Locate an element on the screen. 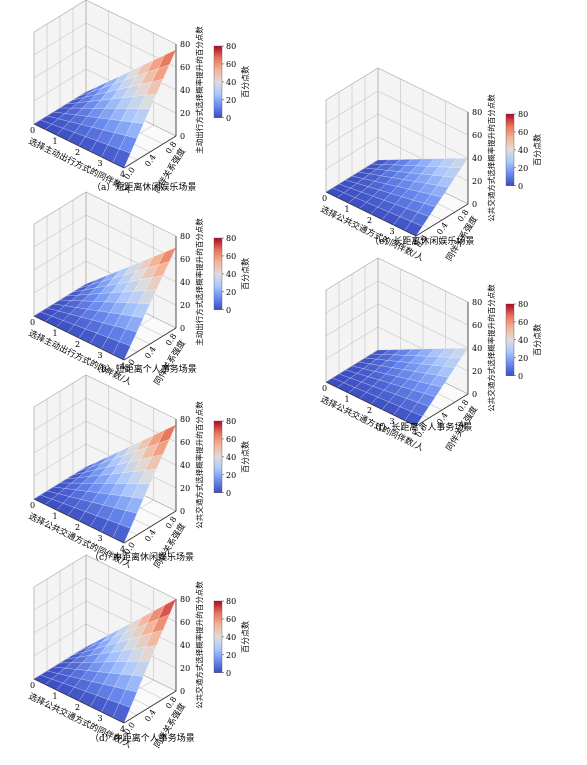 This screenshot has width=587, height=765. z-axis-title: 主动出行方式选择概率提升的百分点数 is located at coordinates (199, 282).